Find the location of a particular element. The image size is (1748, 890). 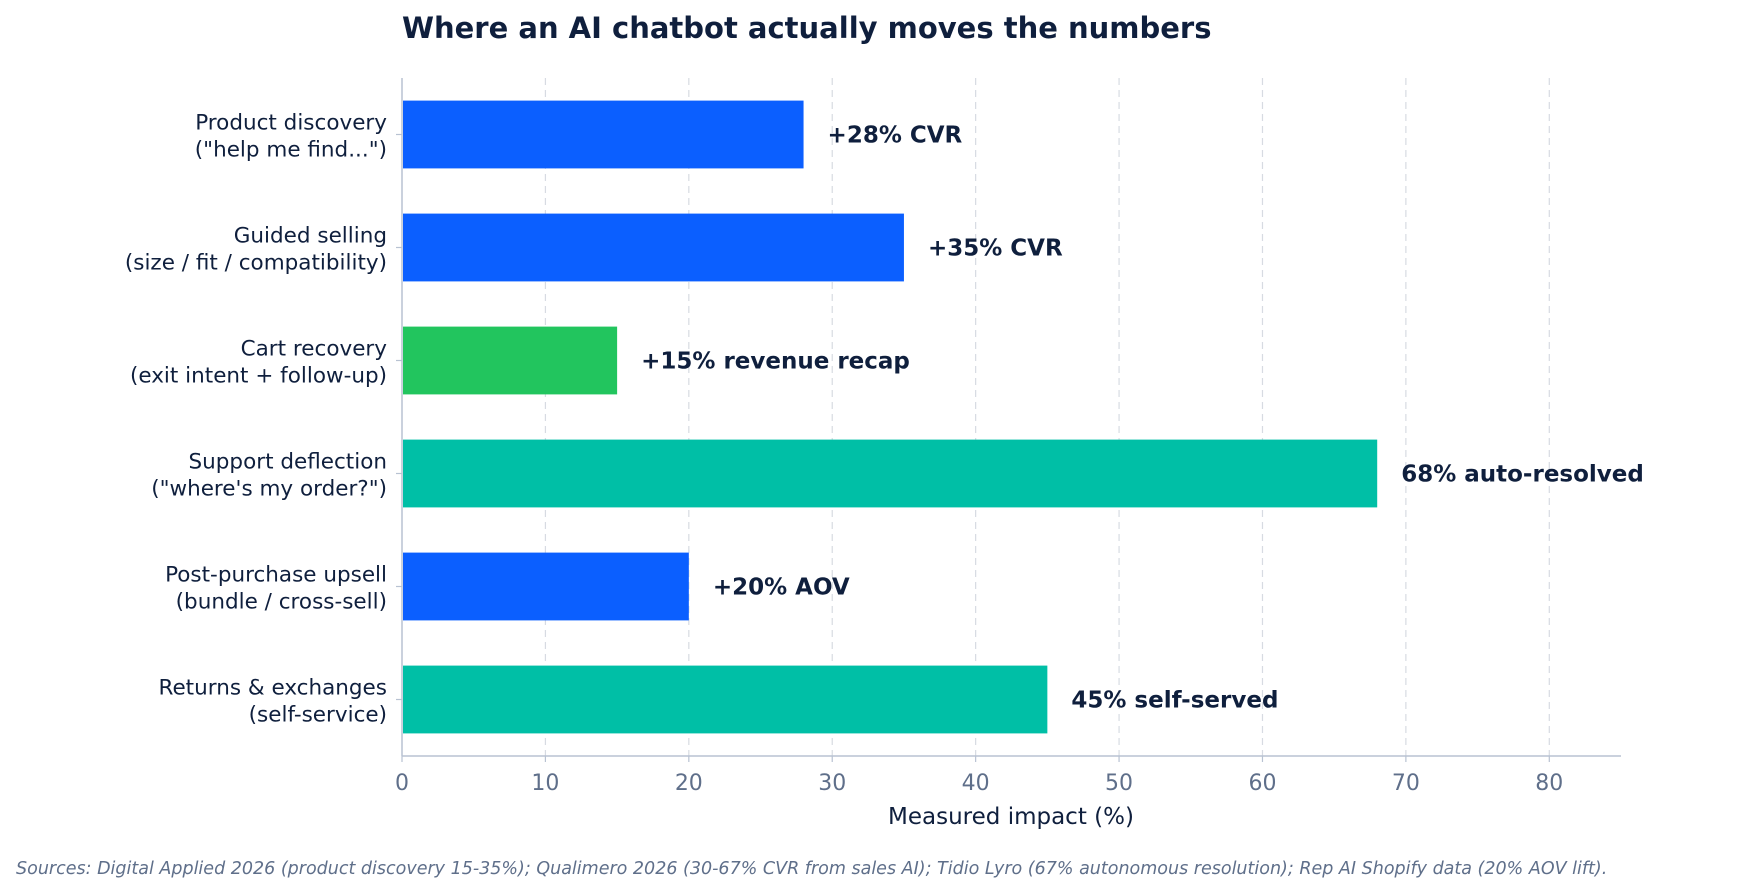

x-tick-label: 50 is located at coordinates (1119, 783).